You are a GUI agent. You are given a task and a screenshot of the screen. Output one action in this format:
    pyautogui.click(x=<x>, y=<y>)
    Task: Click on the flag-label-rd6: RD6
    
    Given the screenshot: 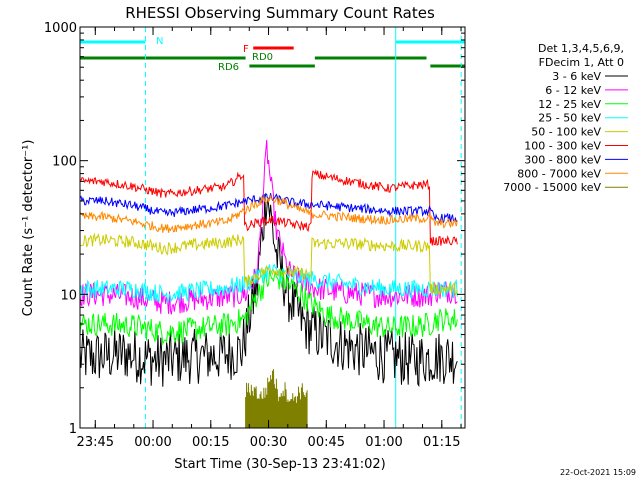 What is the action you would take?
    pyautogui.click(x=228, y=67)
    